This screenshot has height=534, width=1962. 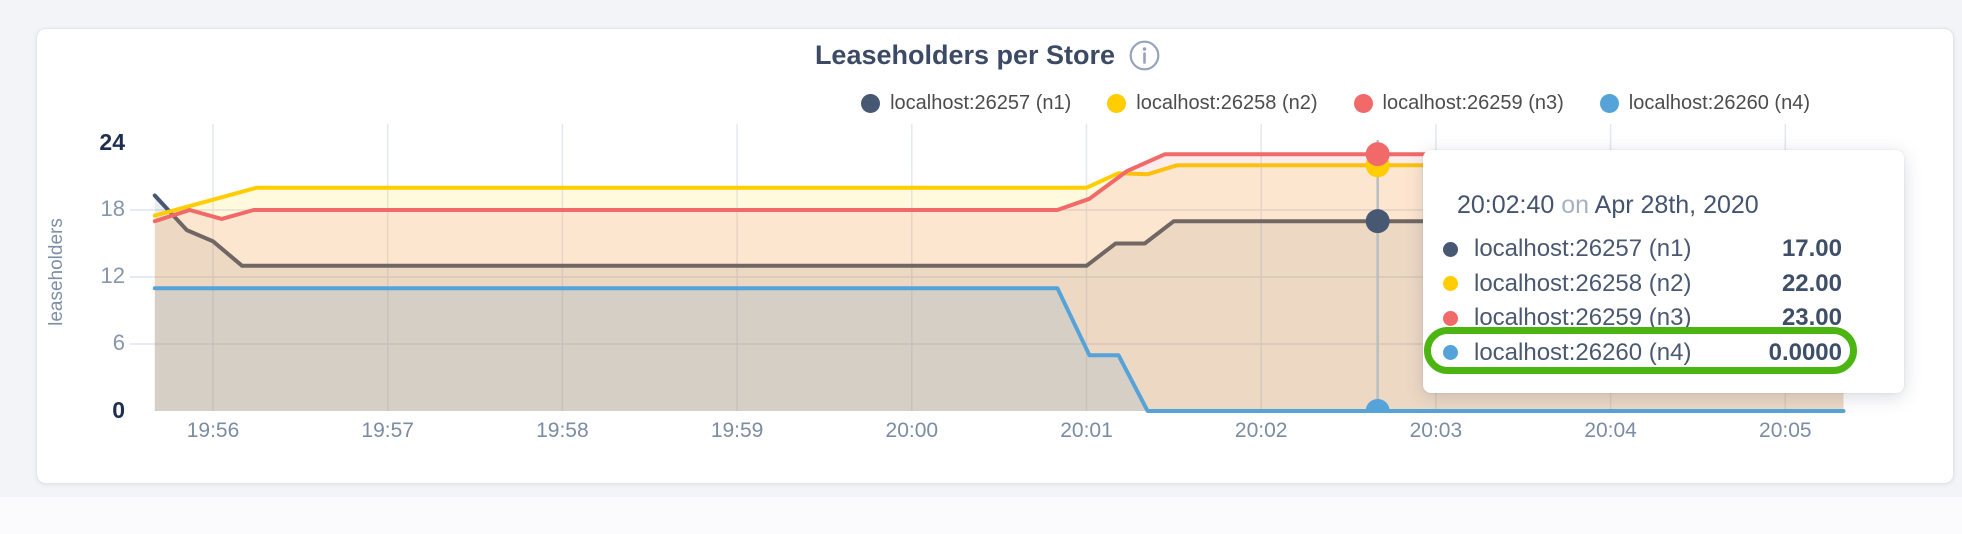 What do you see at coordinates (562, 430) in the screenshot?
I see `x-tick-label: 19:58` at bounding box center [562, 430].